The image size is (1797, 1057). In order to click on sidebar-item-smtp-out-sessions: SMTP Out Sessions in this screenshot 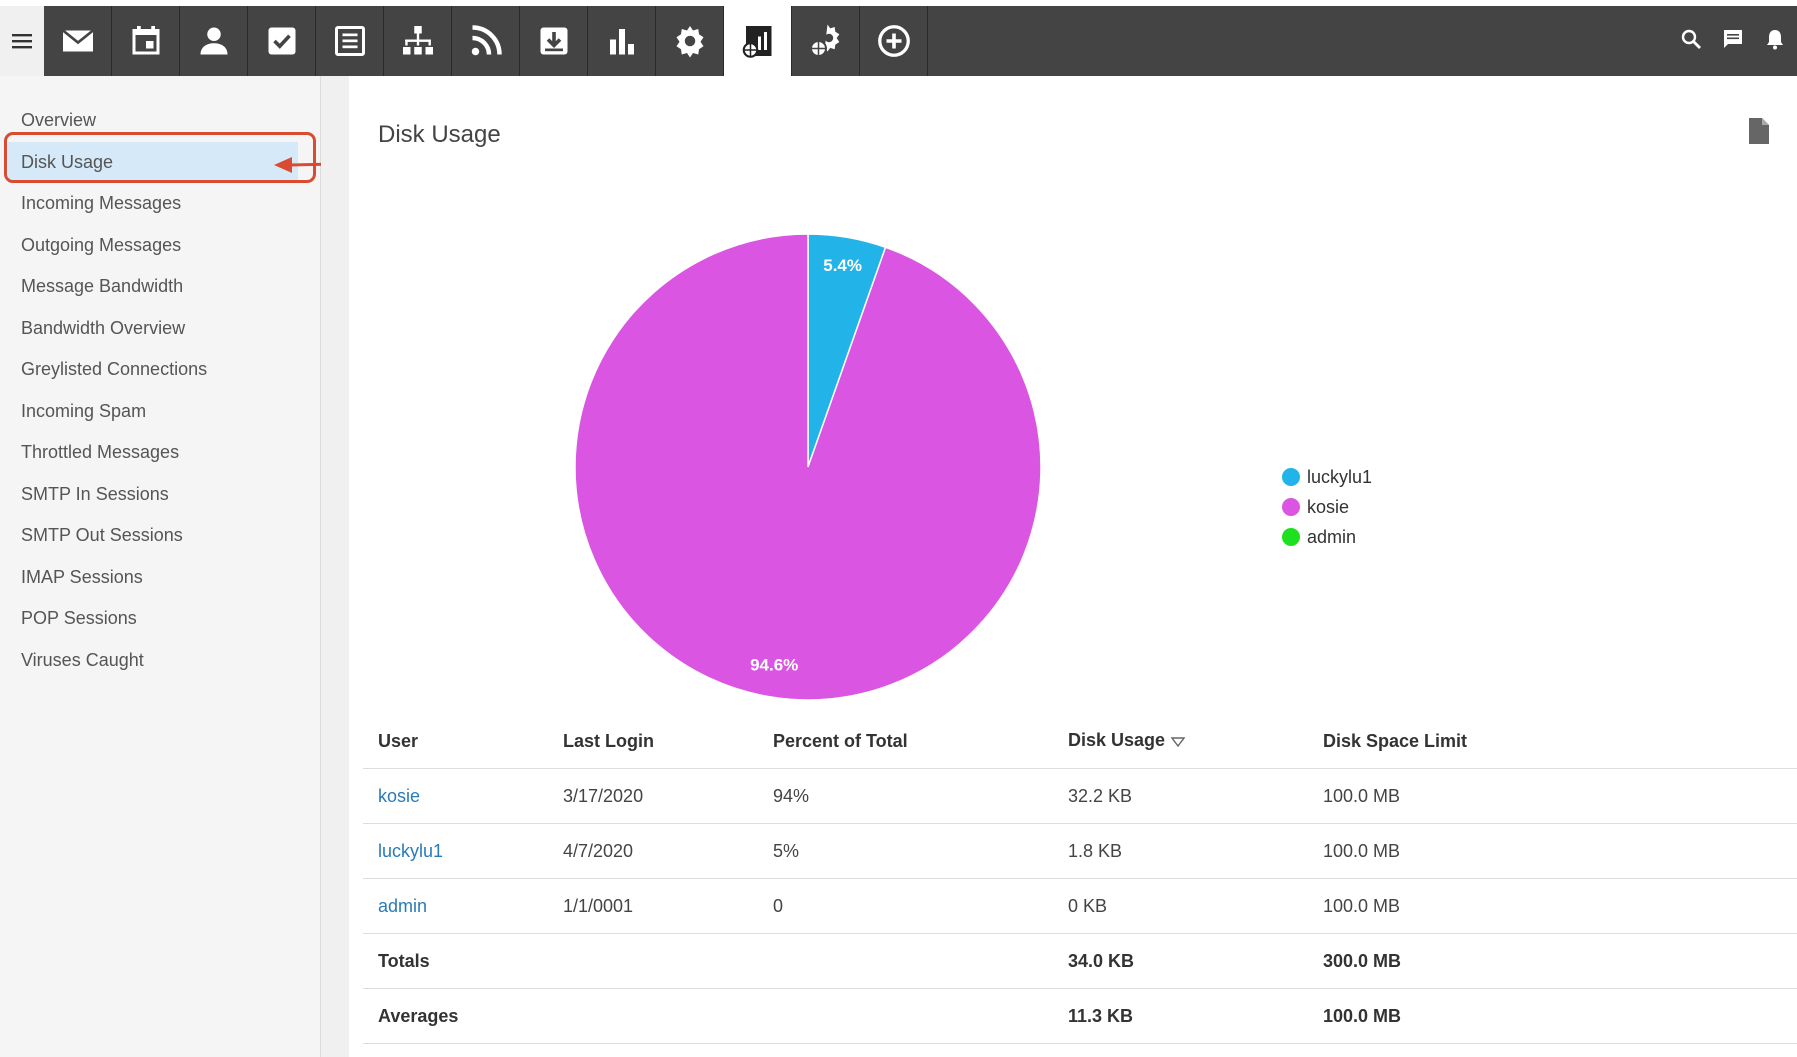, I will do `click(102, 535)`.